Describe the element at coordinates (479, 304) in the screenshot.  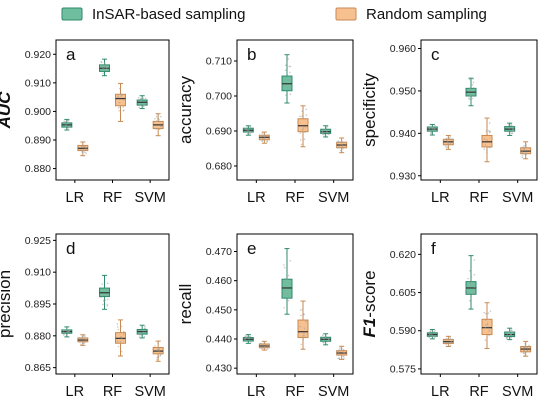
I see `panel-frame` at that location.